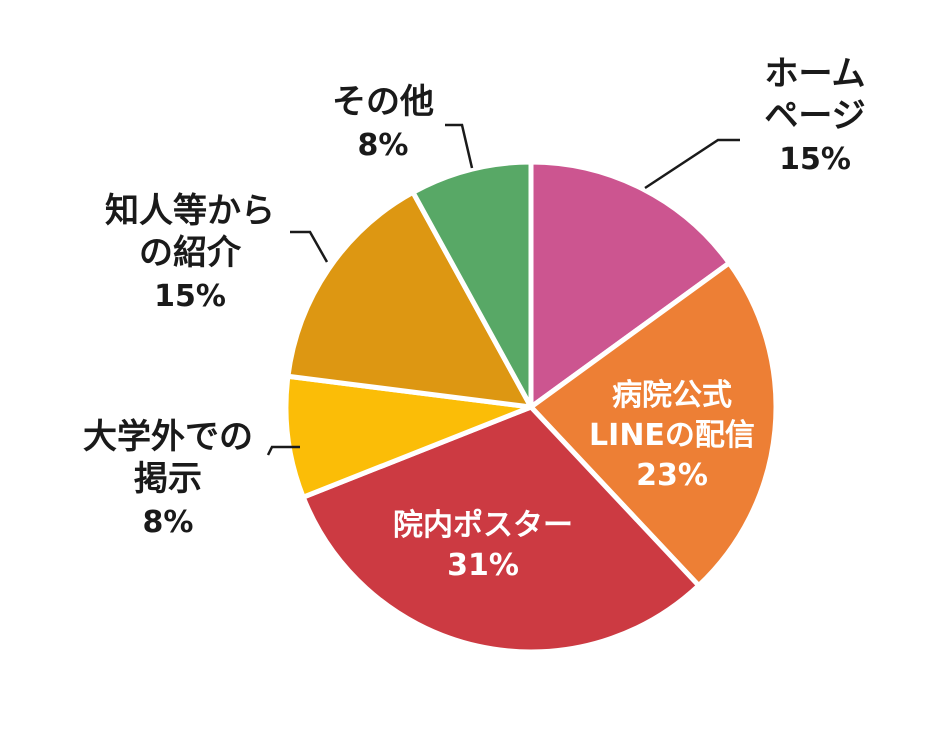 The height and width of the screenshot is (729, 945). Describe the element at coordinates (168, 479) in the screenshot. I see `slice-label: 掲示` at that location.